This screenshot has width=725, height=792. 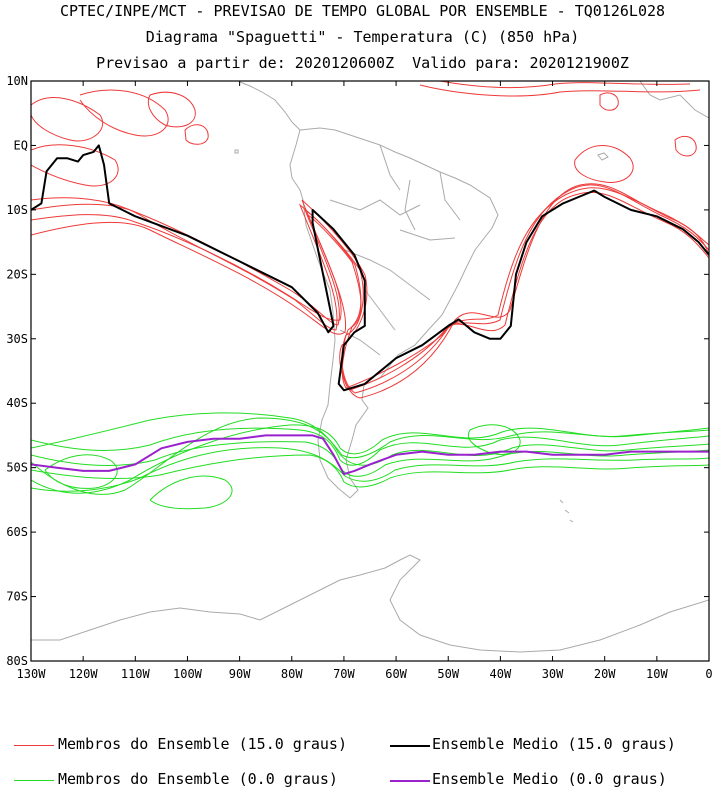 What do you see at coordinates (202, 744) in the screenshot?
I see `legend-label-member-15: Membros do Ensemble (15.0 graus)` at bounding box center [202, 744].